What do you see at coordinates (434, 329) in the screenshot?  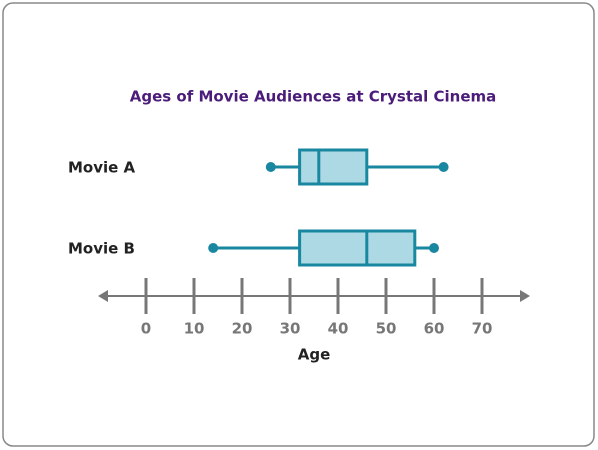 I see `x-tick-label: 60` at bounding box center [434, 329].